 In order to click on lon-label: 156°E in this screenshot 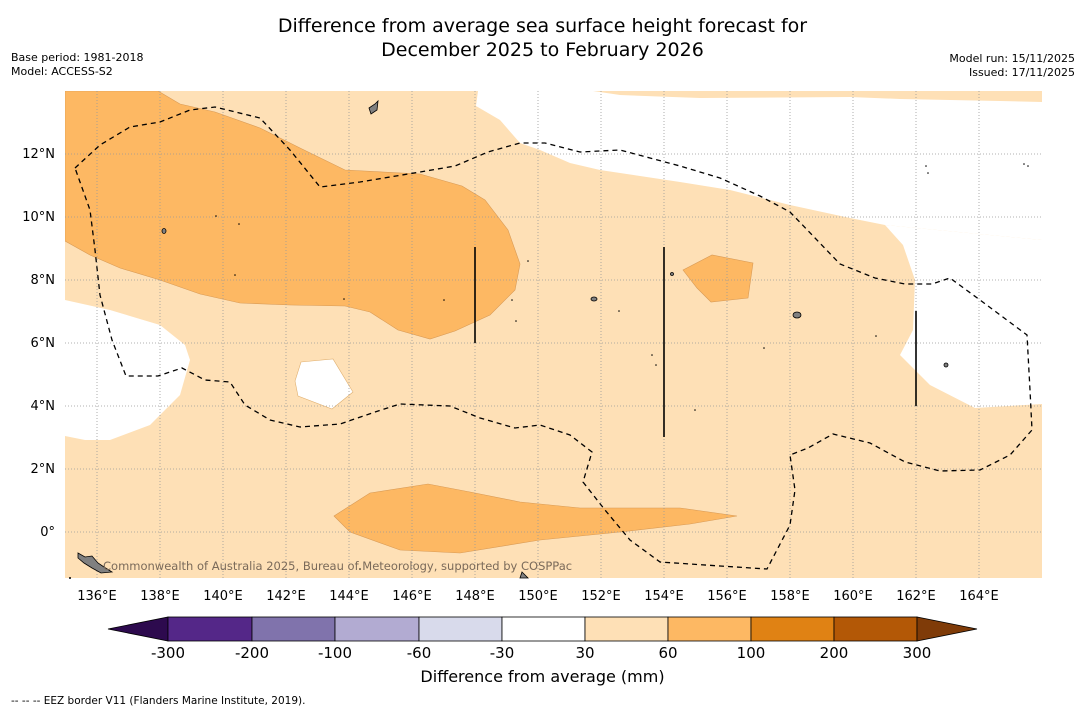, I will do `click(727, 596)`.